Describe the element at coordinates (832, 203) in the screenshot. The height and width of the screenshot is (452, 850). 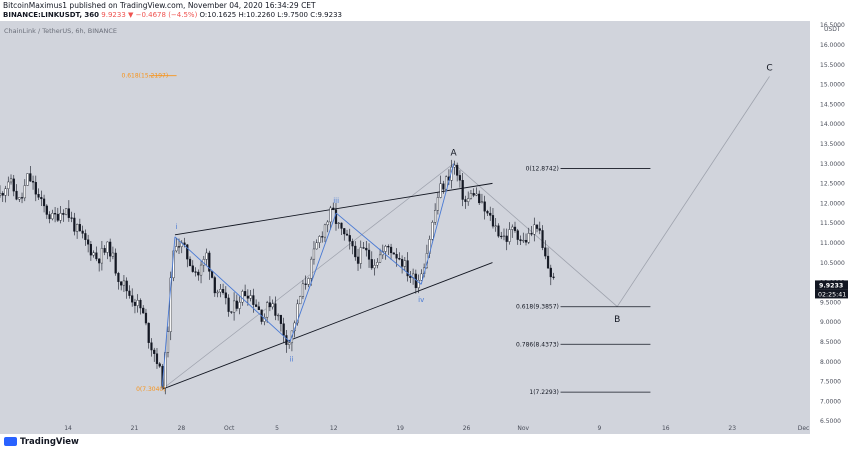
I see `y-tick-label: 12.0000` at that location.